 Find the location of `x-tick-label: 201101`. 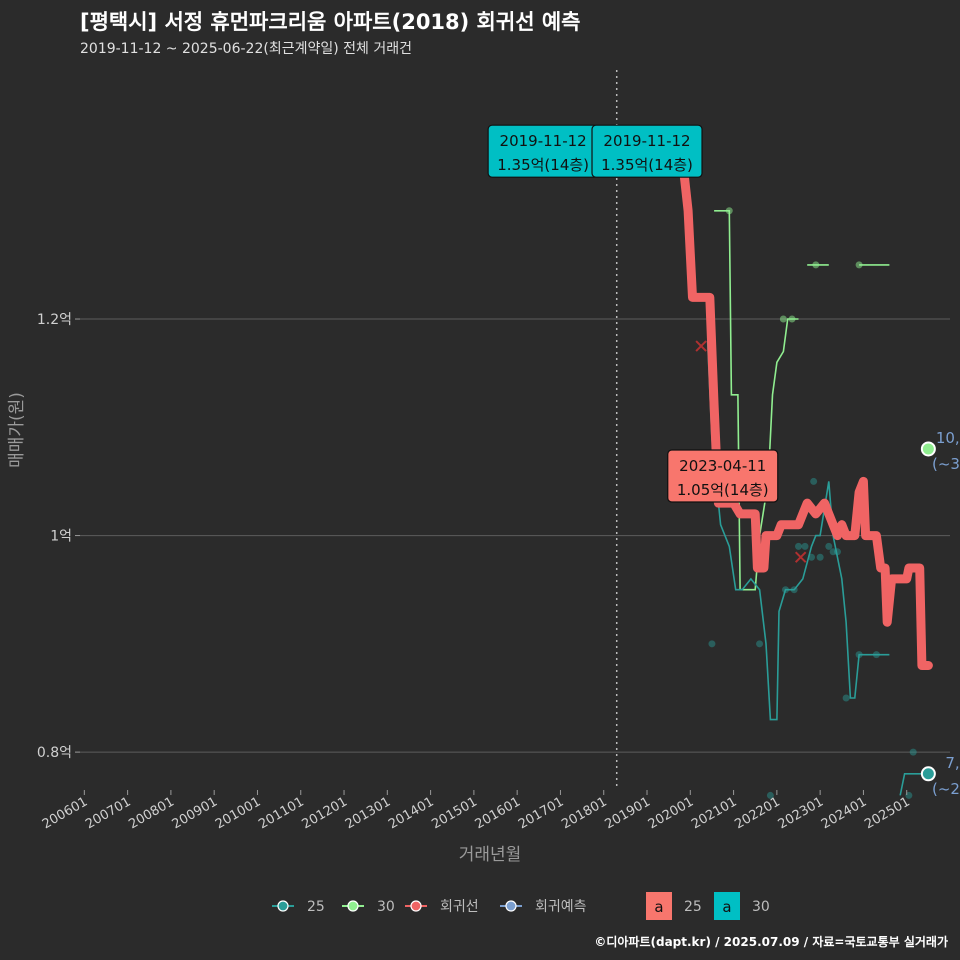

x-tick-label: 201101 is located at coordinates (281, 813).